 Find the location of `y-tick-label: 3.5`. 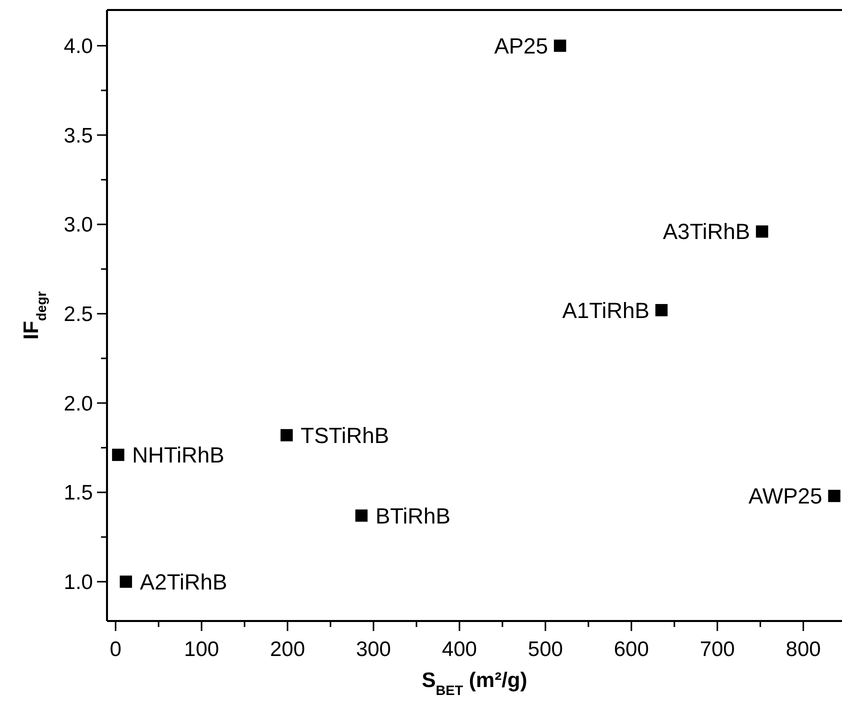

y-tick-label: 3.5 is located at coordinates (78, 136).